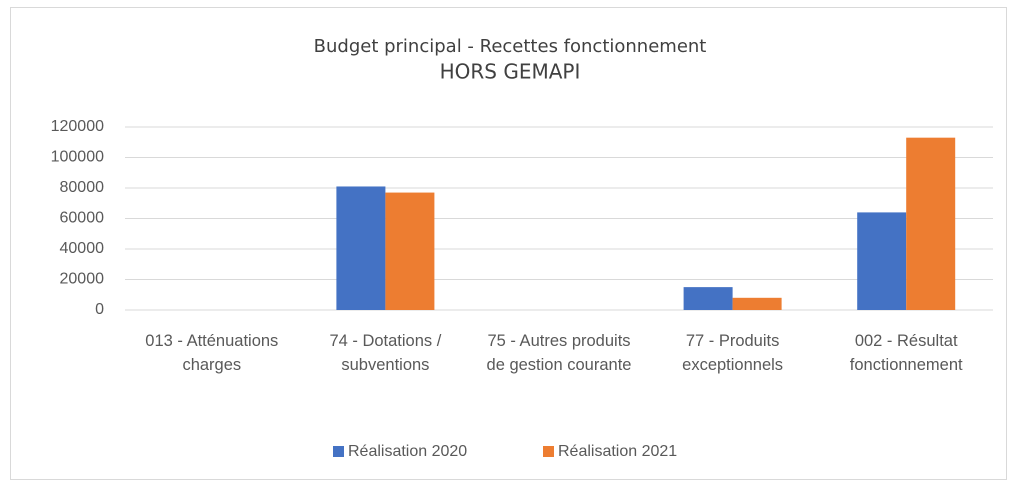  What do you see at coordinates (407, 451) in the screenshot?
I see `legend-label: Réalisation 2020` at bounding box center [407, 451].